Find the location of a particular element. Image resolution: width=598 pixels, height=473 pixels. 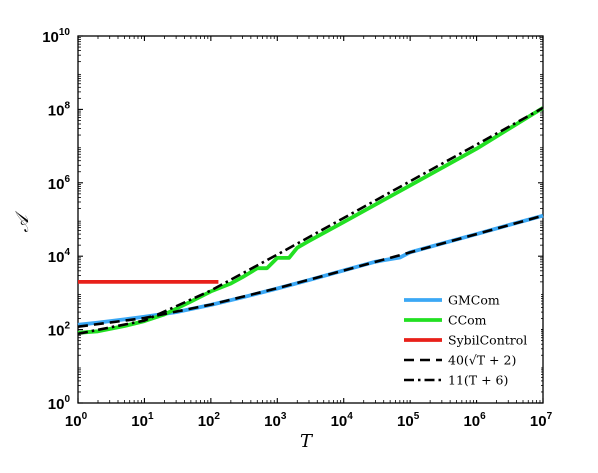

x-tick-label: 10⁵ is located at coordinates (408, 420).